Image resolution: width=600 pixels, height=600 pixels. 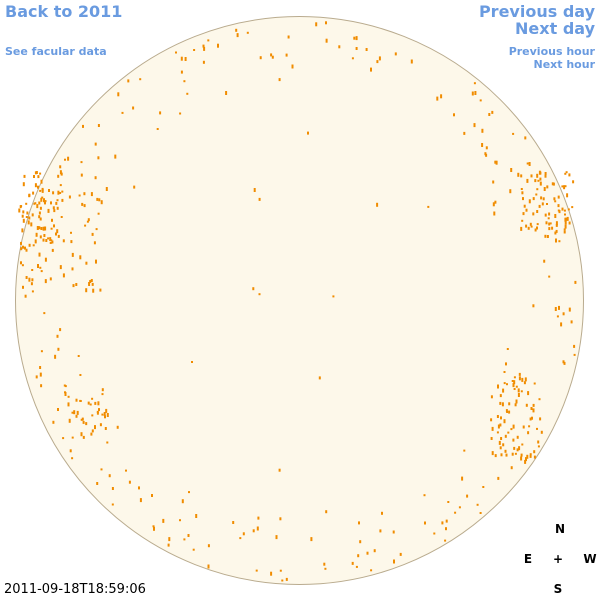 What do you see at coordinates (564, 64) in the screenshot?
I see `next-hour-link: Next hour` at bounding box center [564, 64].